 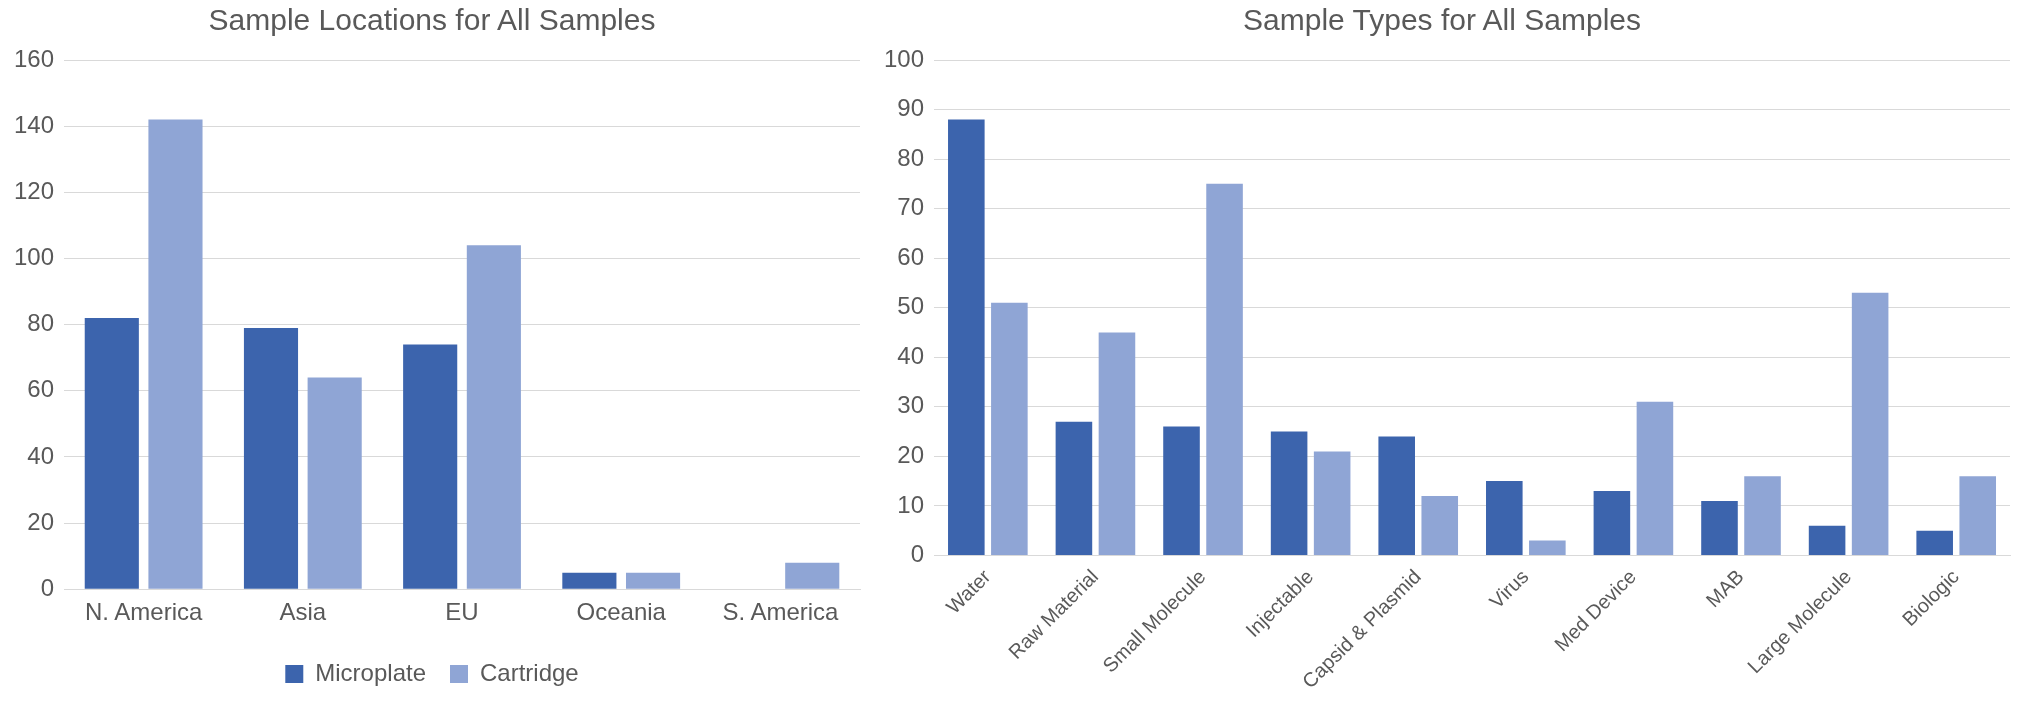 I want to click on y-tick-label: 120, so click(x=34, y=190).